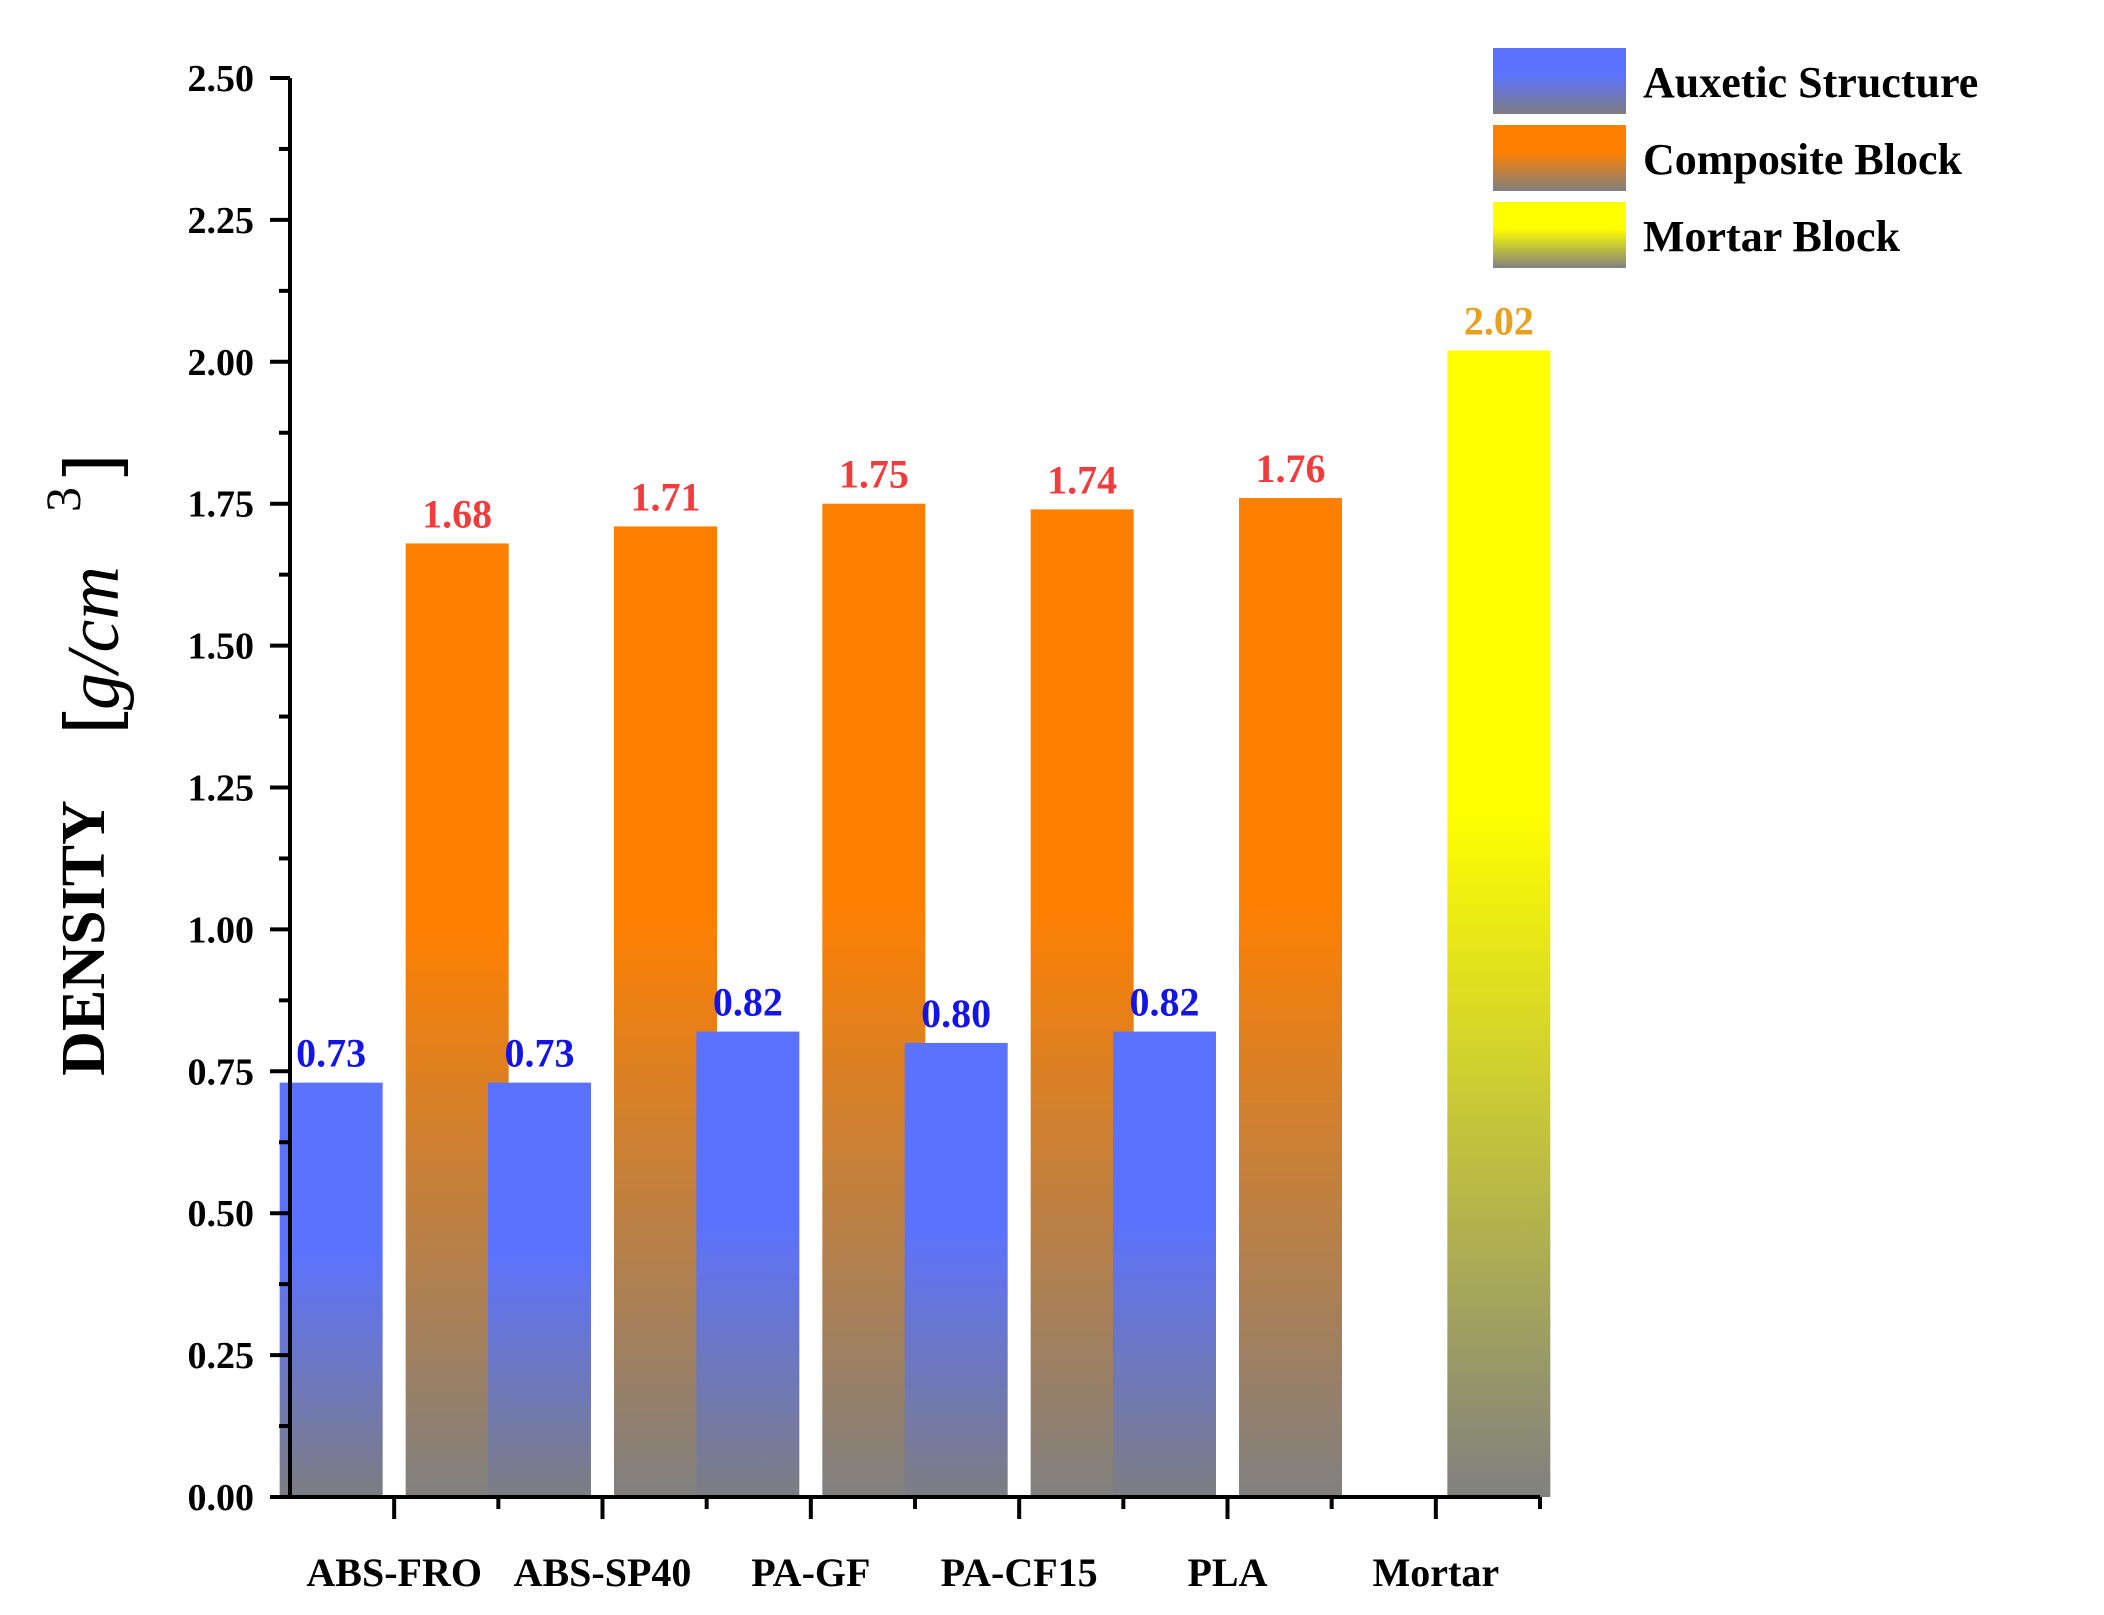 The height and width of the screenshot is (1615, 2104). I want to click on bar-pa-cf15-auxetic-structure, so click(956, 1269).